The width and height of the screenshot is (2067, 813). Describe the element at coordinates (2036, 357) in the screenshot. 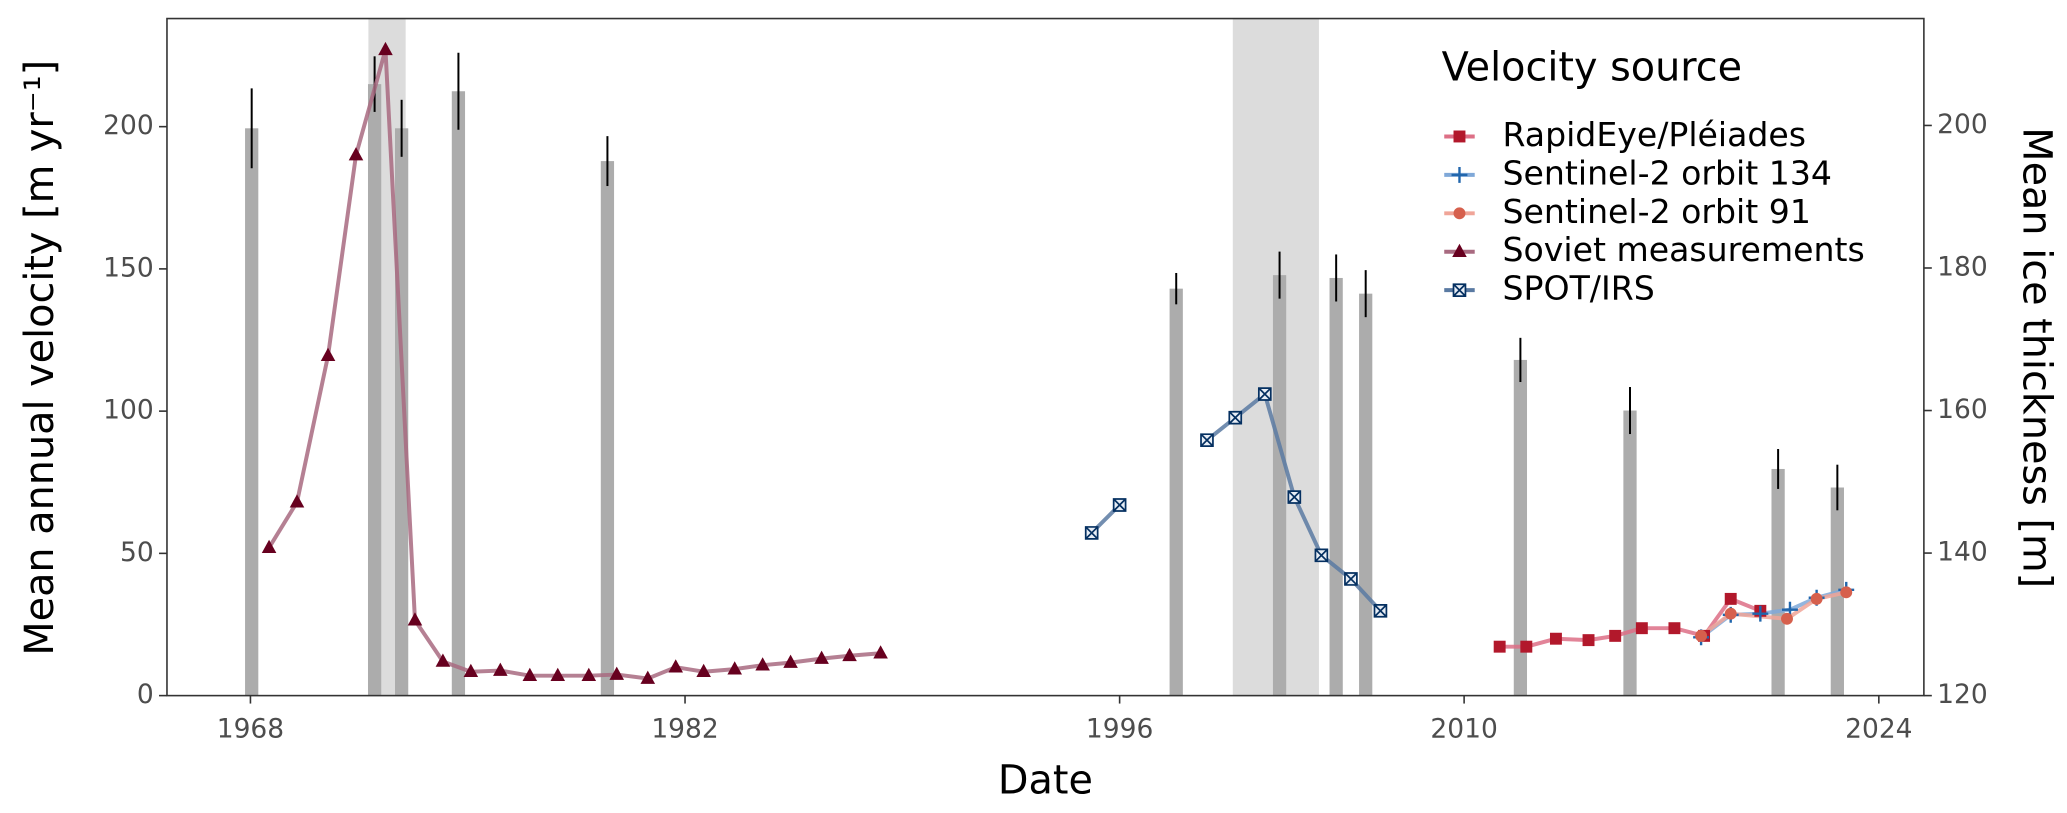

I see `y2-axis-title: Mean ice thickness [m]` at that location.